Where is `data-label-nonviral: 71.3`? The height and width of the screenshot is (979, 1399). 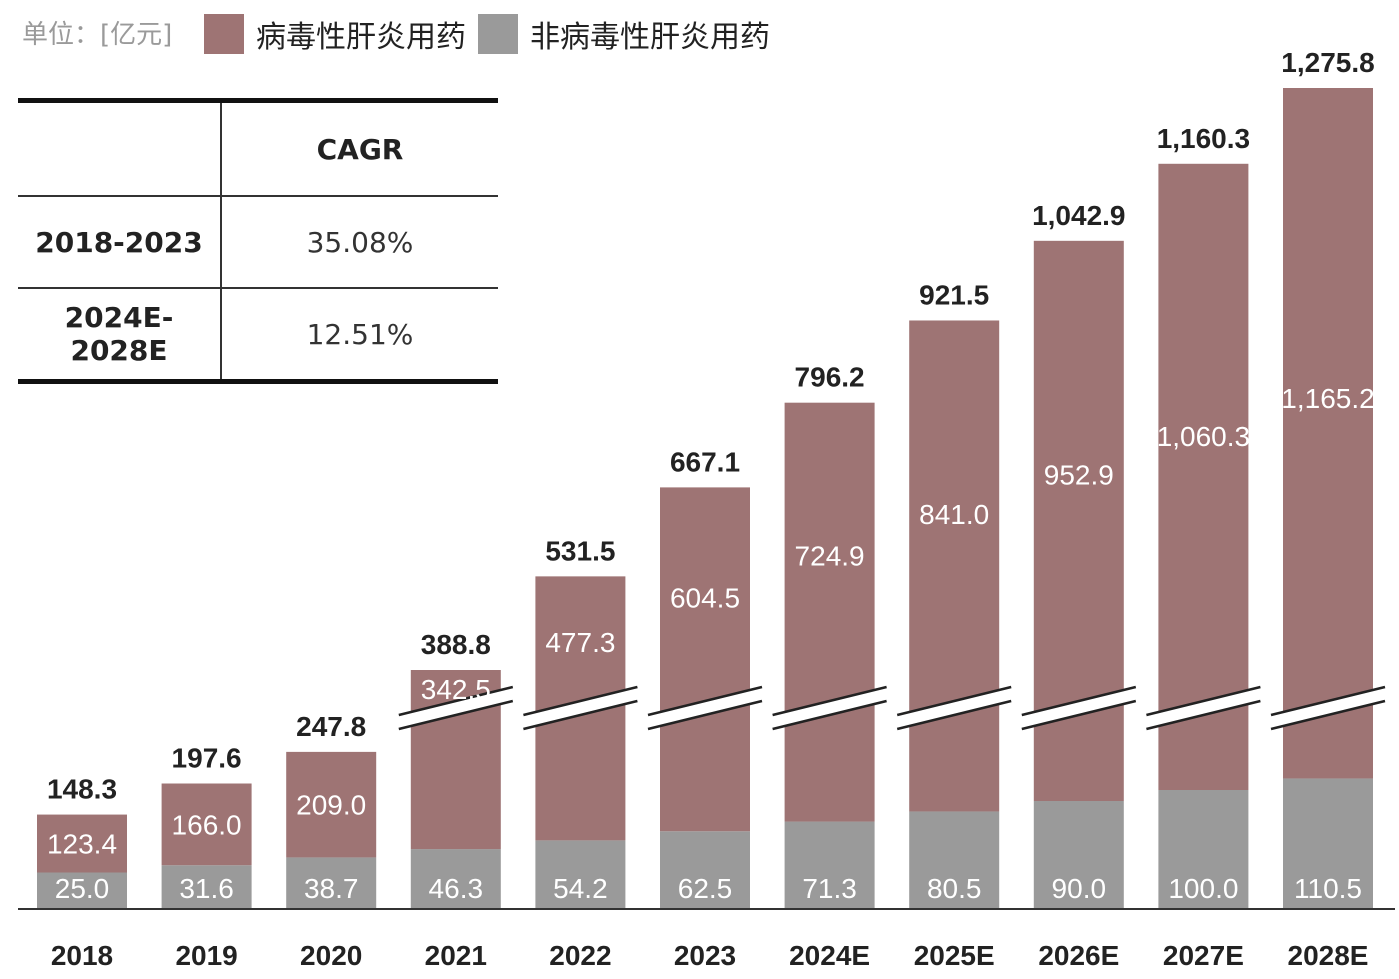 data-label-nonviral: 71.3 is located at coordinates (829, 888).